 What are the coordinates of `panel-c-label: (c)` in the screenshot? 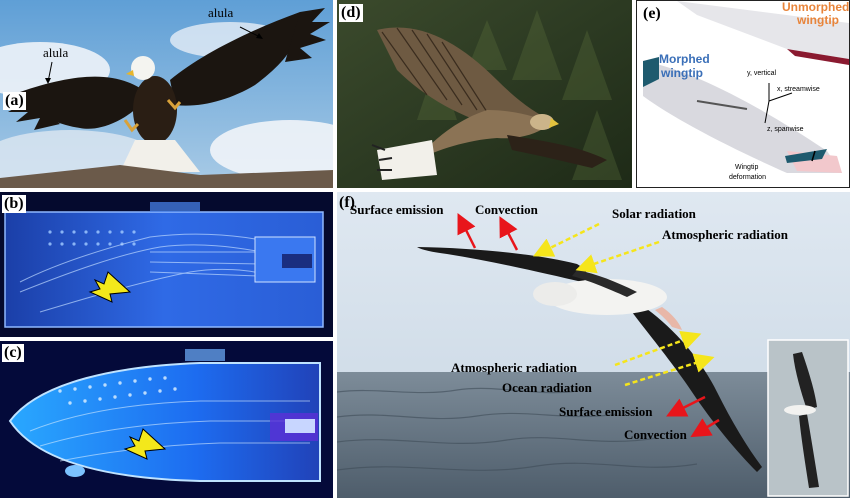 It's located at (13, 353).